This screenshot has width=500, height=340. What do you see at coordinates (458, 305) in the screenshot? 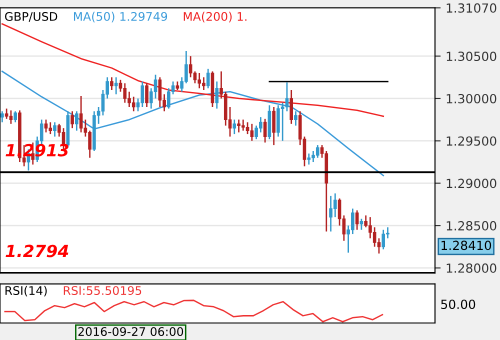
I see `text: 50.00` at bounding box center [458, 305].